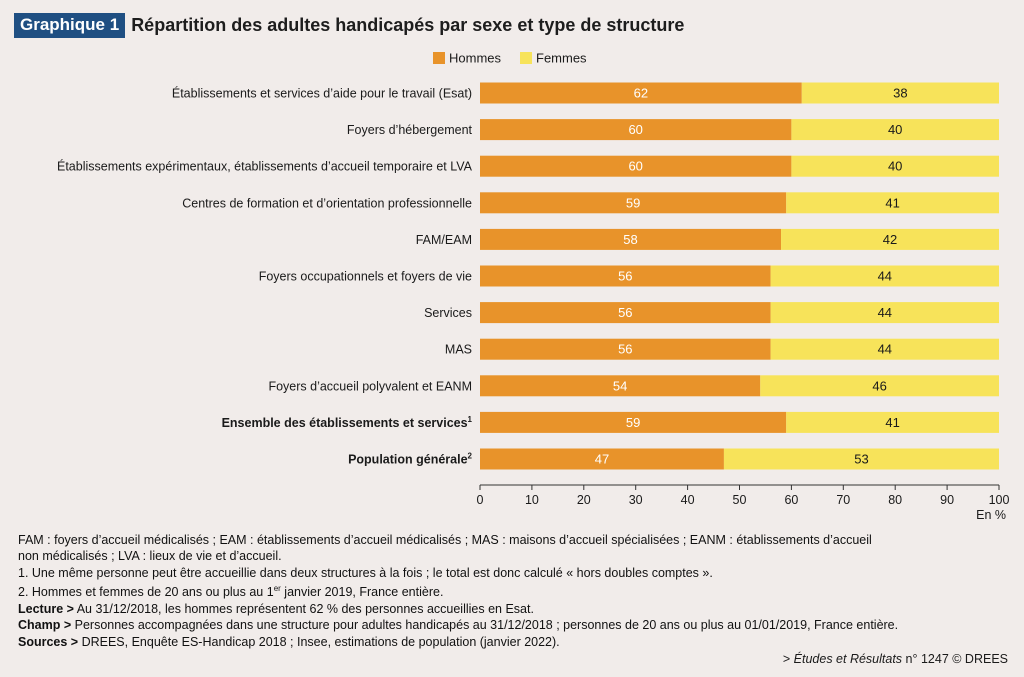 The height and width of the screenshot is (677, 1024). Describe the element at coordinates (843, 500) in the screenshot. I see `x-tick-label-7: 70` at that location.